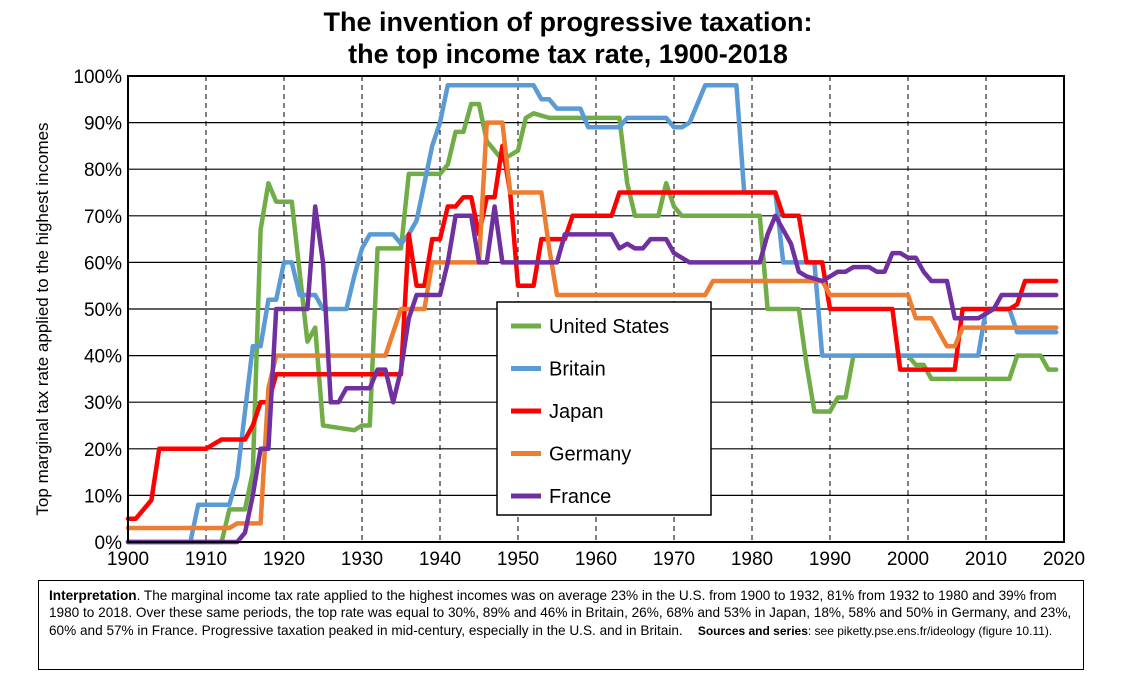  I want to click on x-tick-label: 1980, so click(752, 559).